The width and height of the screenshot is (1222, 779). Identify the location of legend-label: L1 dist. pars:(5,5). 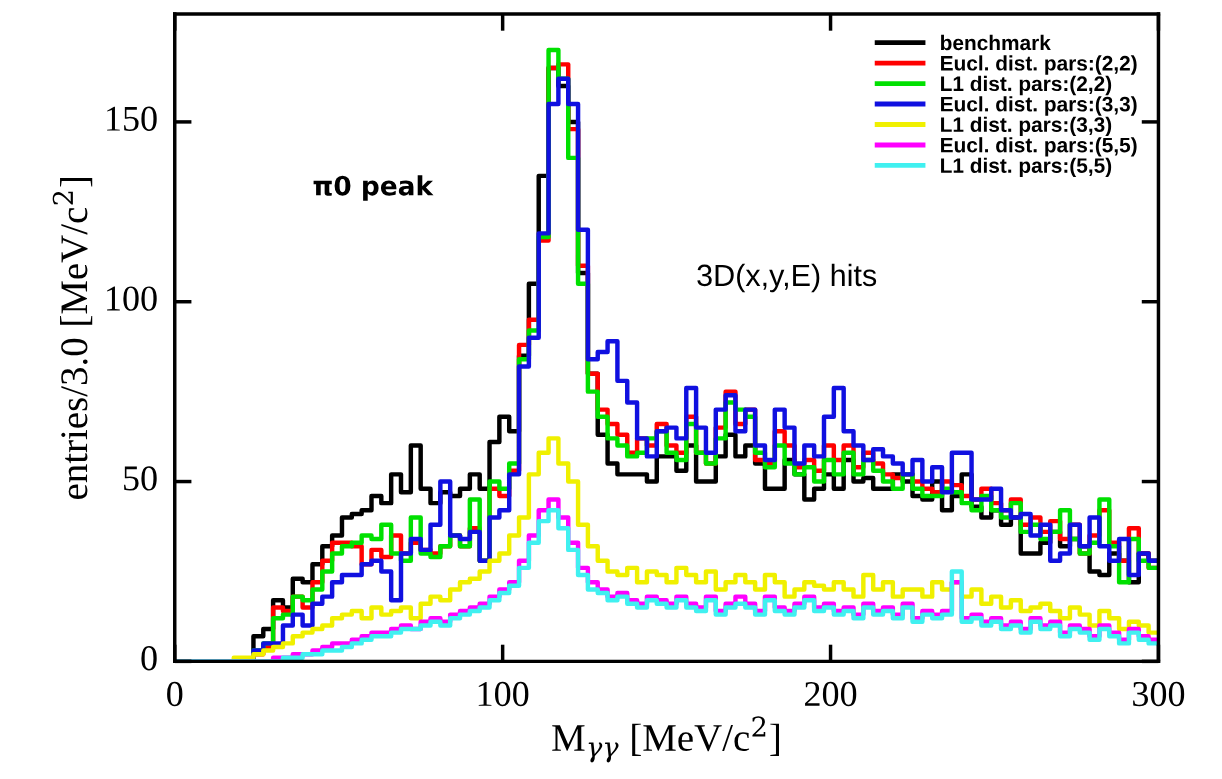
(1026, 167).